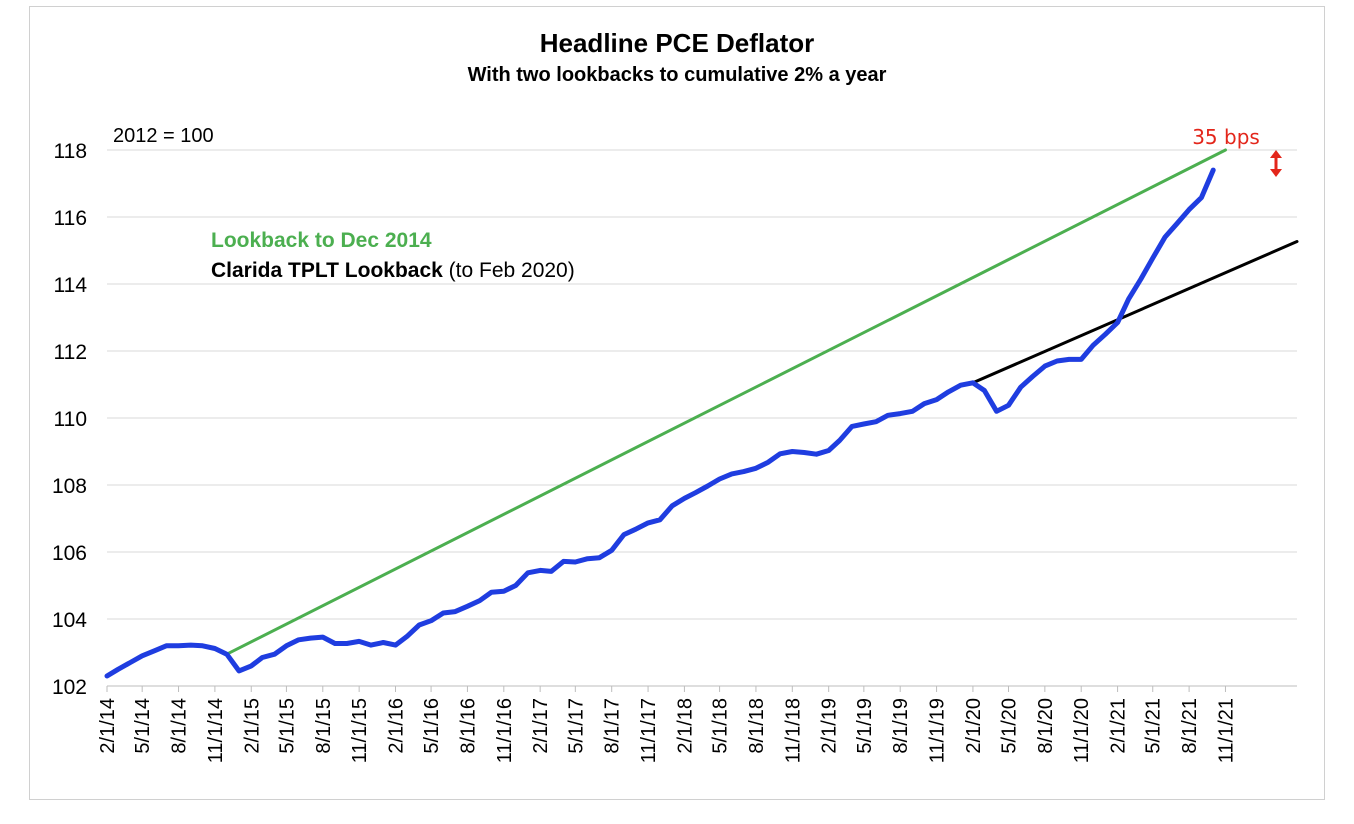 The image size is (1354, 824). Describe the element at coordinates (321, 240) in the screenshot. I see `legend-lookback-2014: Lookback to Dec 2014` at that location.